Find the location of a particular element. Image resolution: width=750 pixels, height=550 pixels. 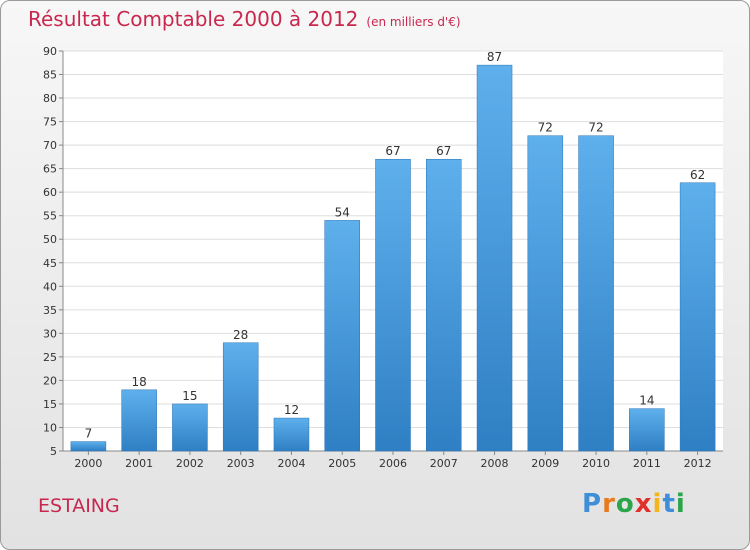

y-tick-label: 20 is located at coordinates (50, 380).